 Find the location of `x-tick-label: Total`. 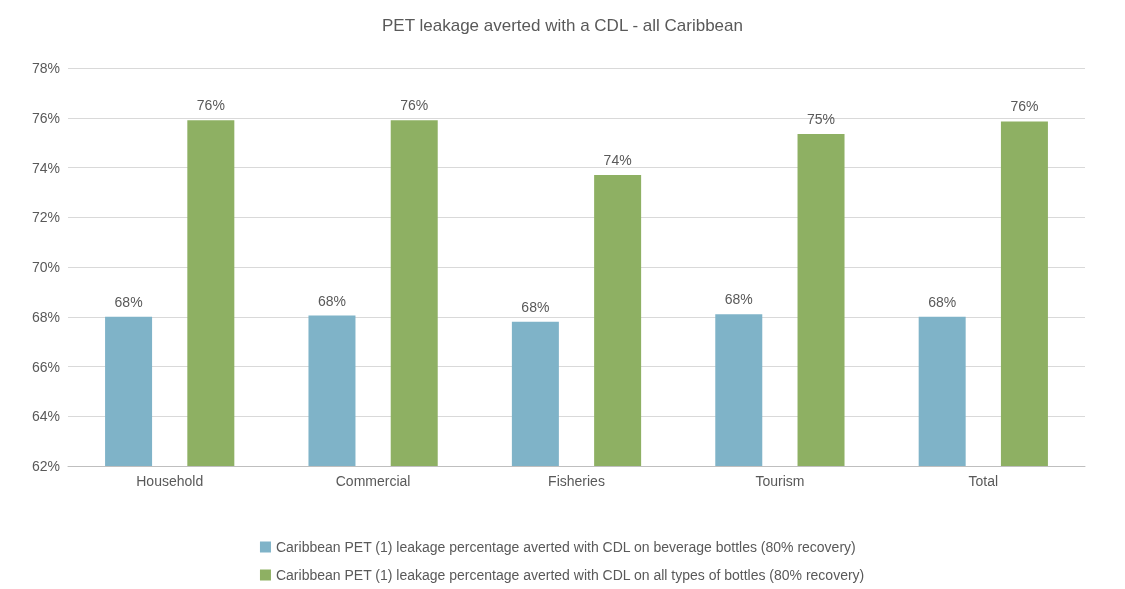

x-tick-label: Total is located at coordinates (983, 481).